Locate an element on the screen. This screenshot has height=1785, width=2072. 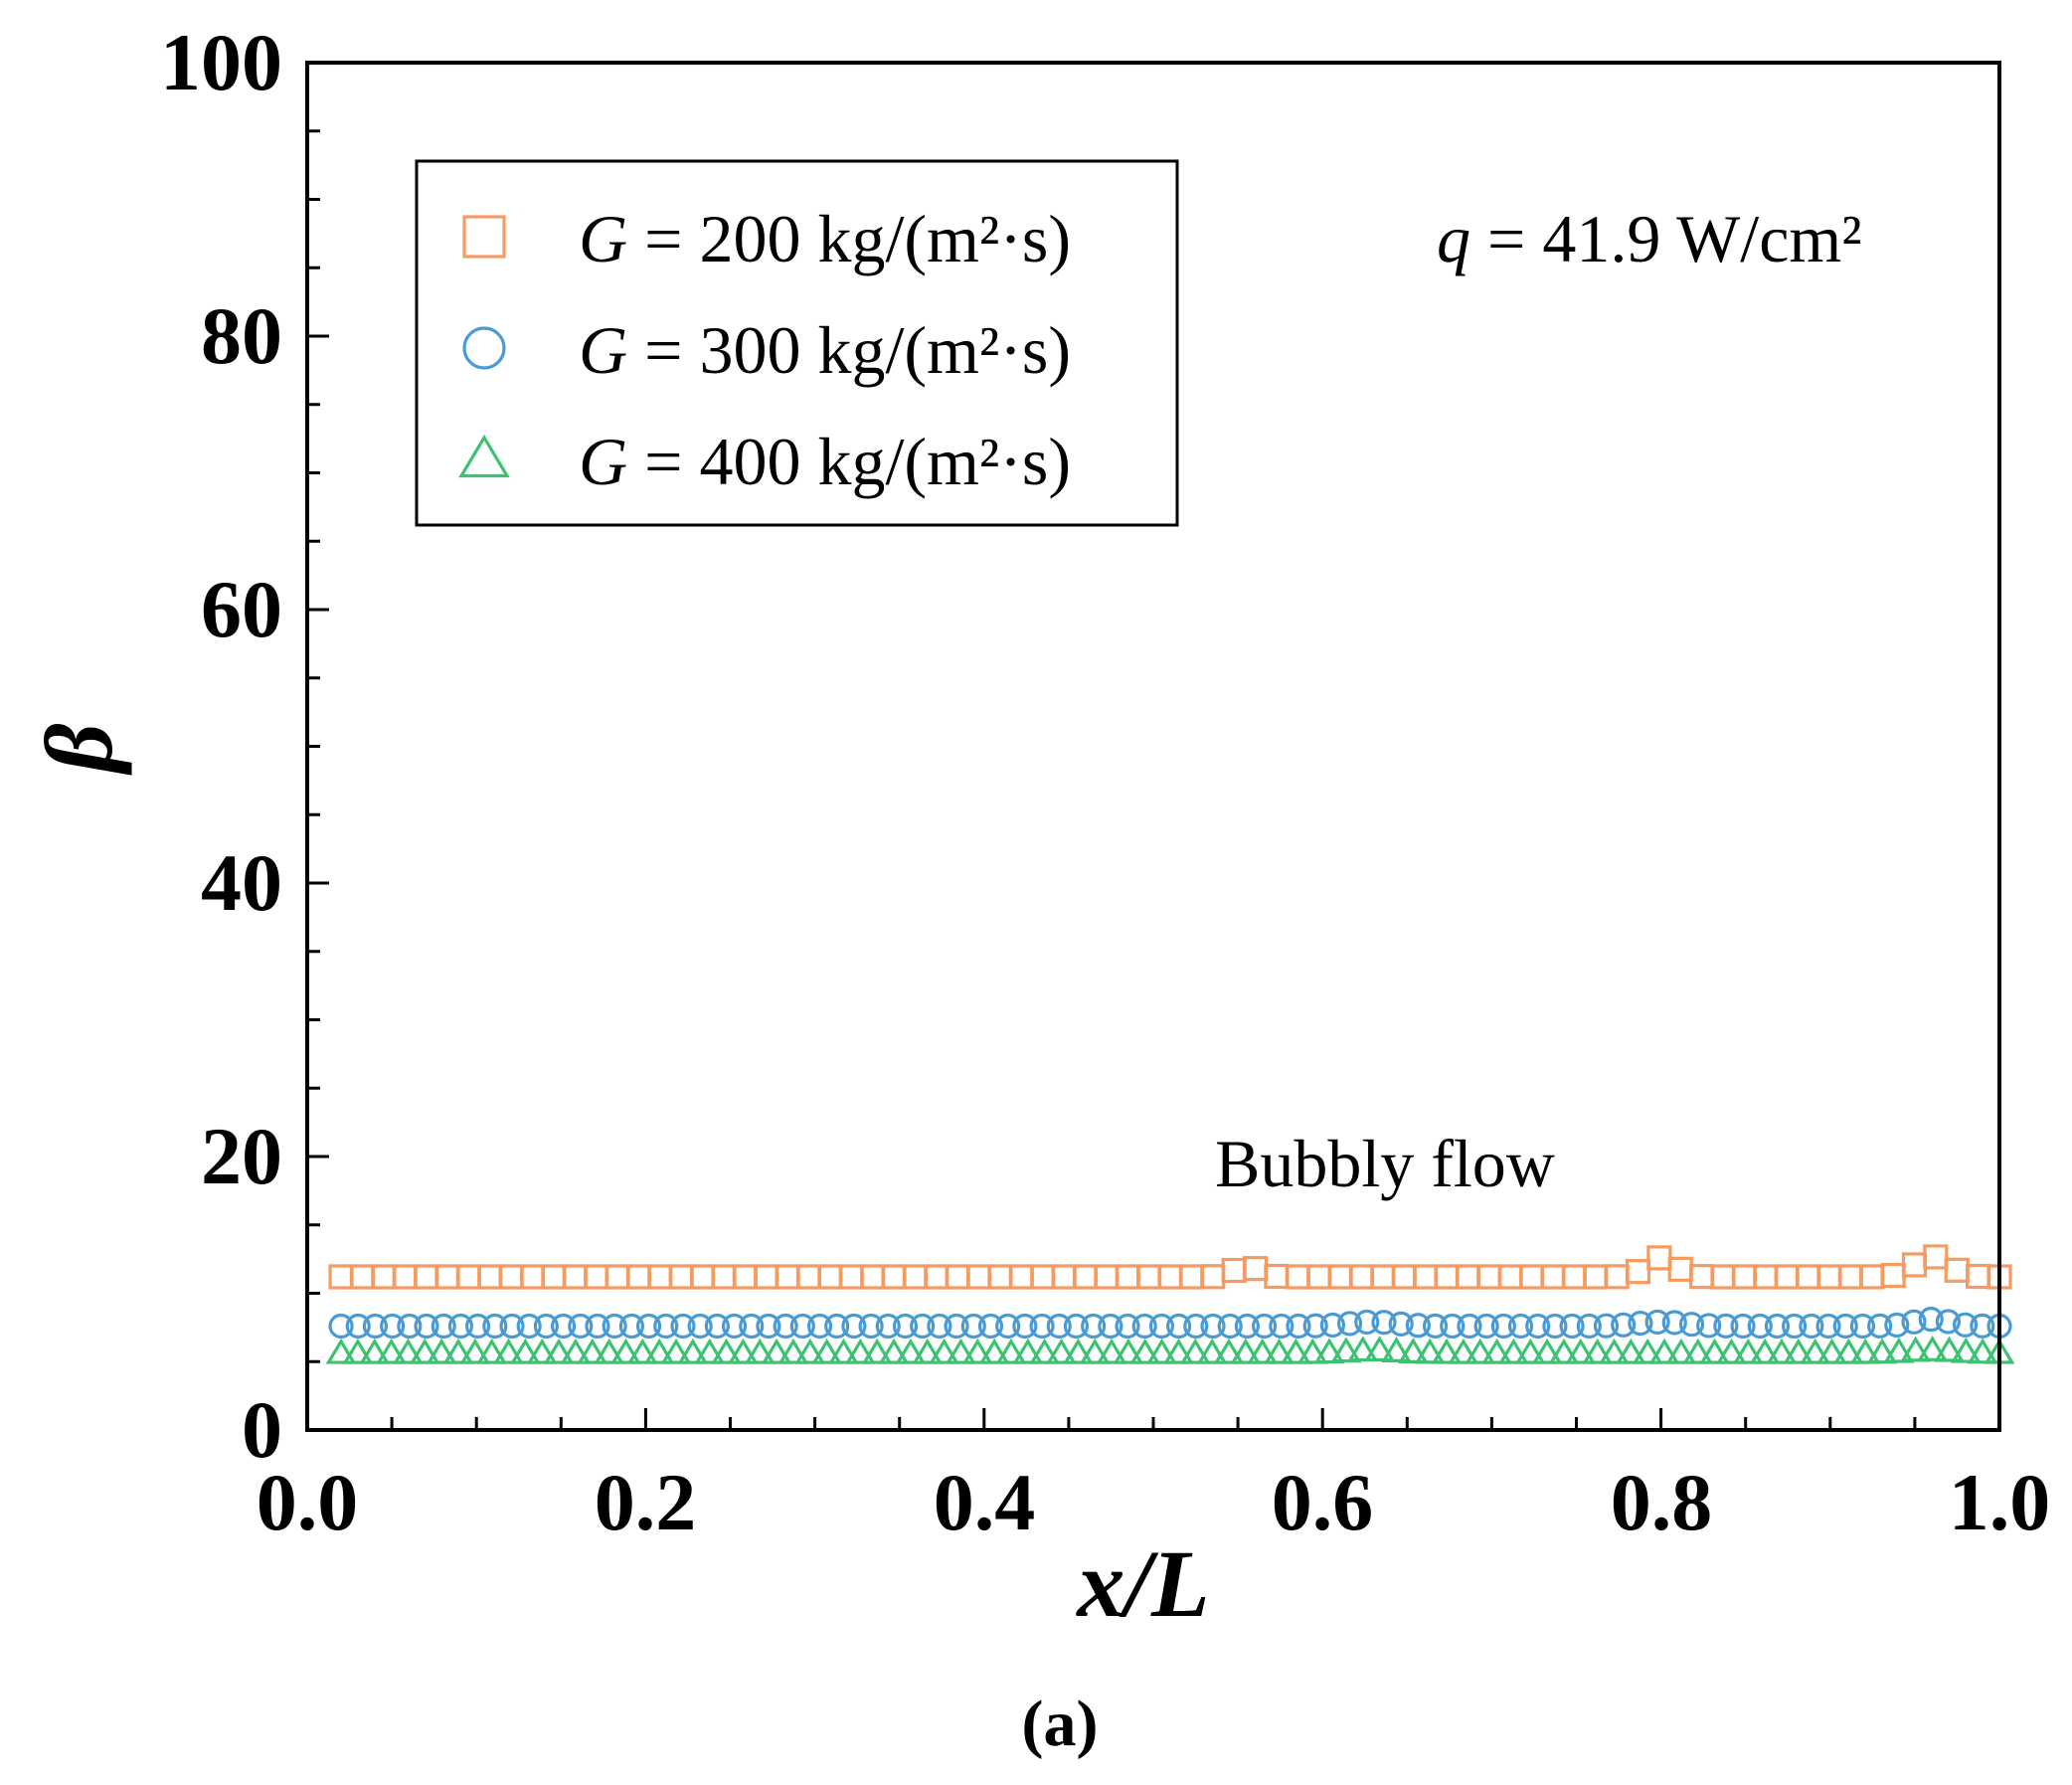
flow-regime-annotation: Bubbly flow is located at coordinates (1385, 1163).